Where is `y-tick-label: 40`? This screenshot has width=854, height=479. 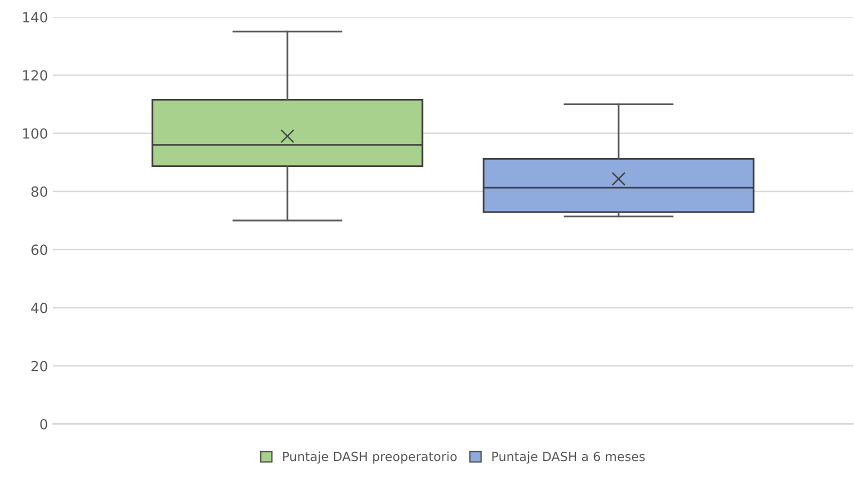
y-tick-label: 40 is located at coordinates (39, 308).